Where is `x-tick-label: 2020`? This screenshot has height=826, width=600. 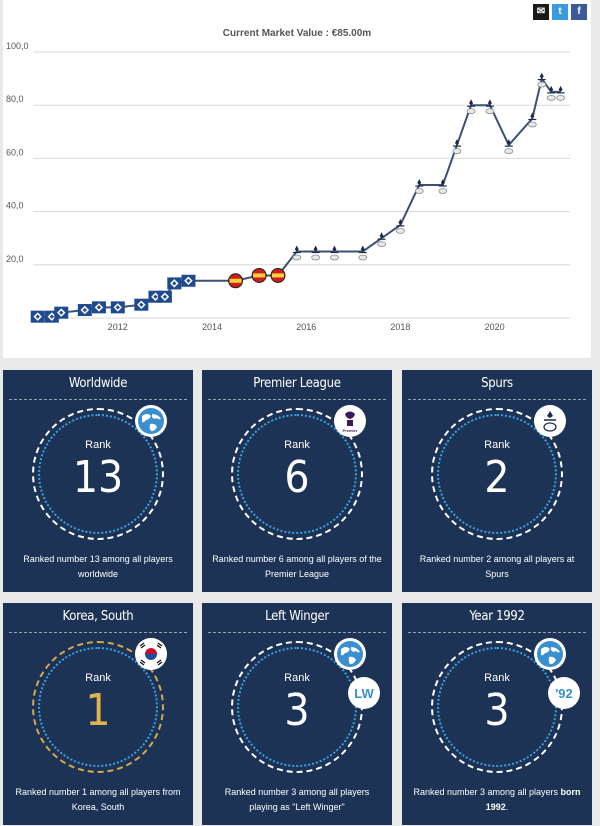 x-tick-label: 2020 is located at coordinates (495, 327).